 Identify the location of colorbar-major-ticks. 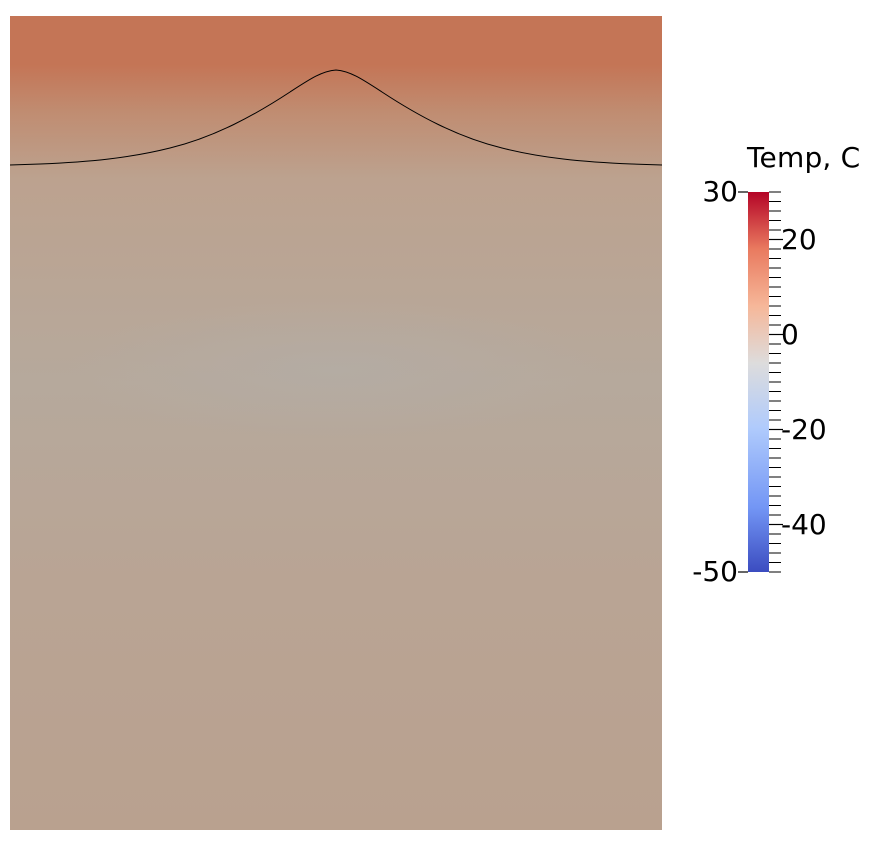
(760, 382).